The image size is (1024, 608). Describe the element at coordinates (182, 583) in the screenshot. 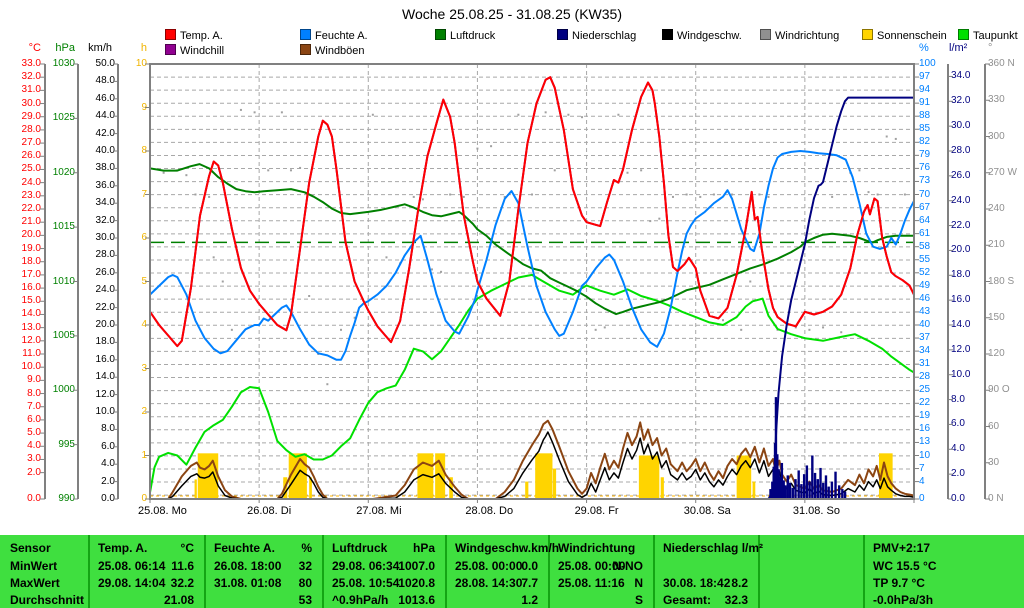

I see `footer-value: 32.2` at that location.